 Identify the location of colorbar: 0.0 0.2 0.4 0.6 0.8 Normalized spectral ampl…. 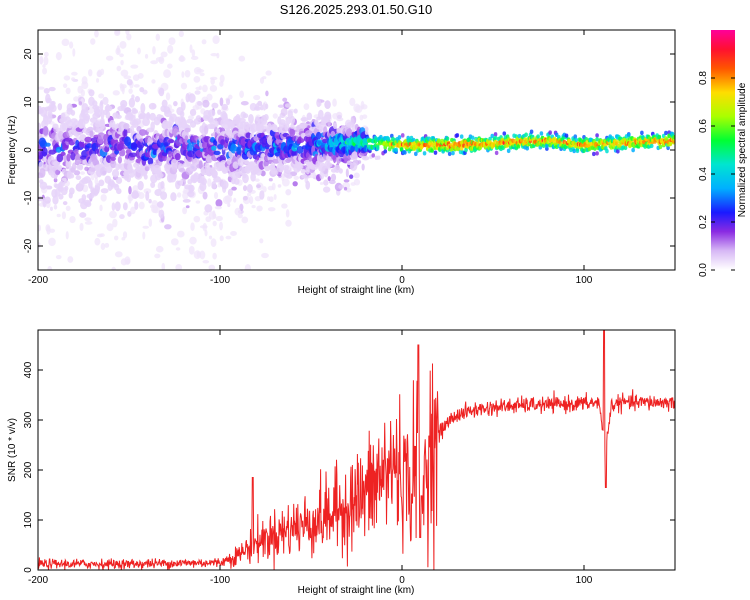
(723, 153).